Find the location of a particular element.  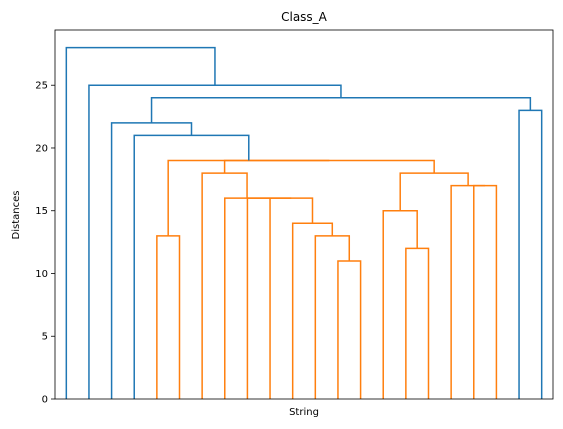

x-axis-label: String is located at coordinates (304, 412).